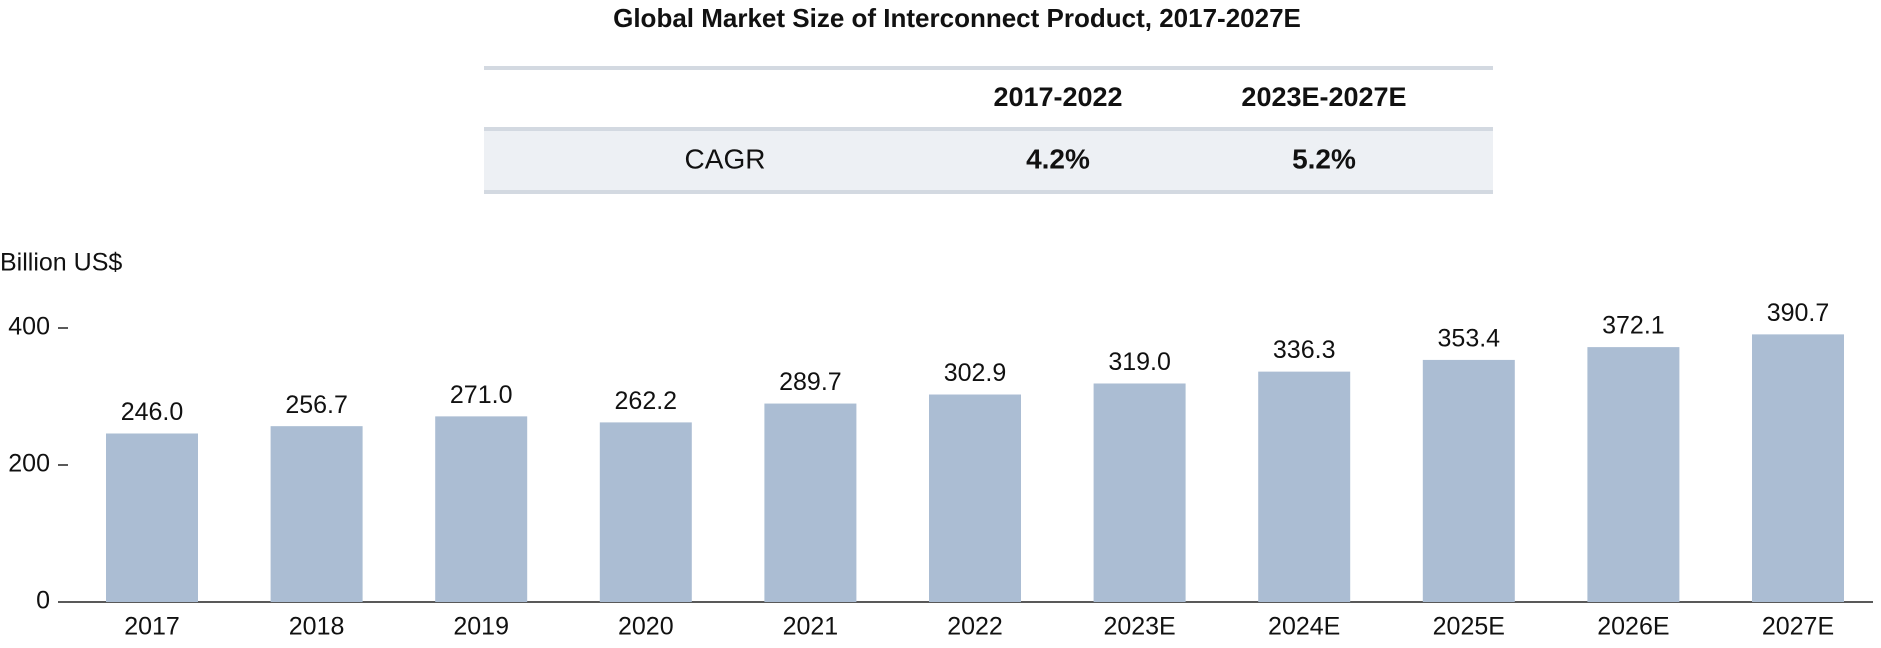  I want to click on value-label: 246.0, so click(152, 412).